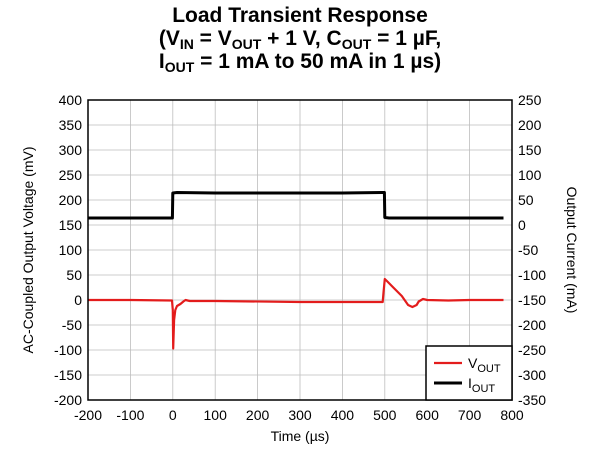 This screenshot has height=458, width=600. I want to click on left-axis-tick-label: -50, so click(72, 325).